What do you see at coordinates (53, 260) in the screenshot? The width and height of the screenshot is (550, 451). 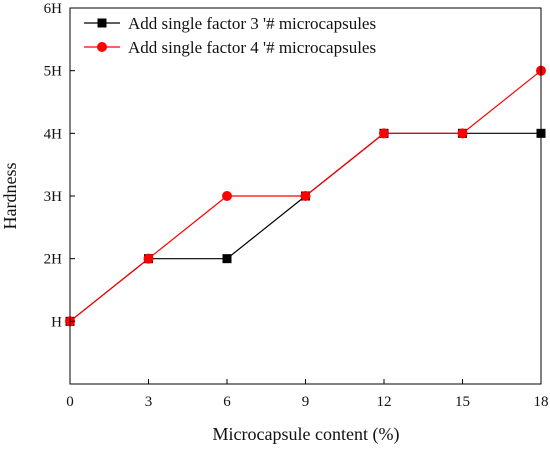 I see `y-tick-label: 2H` at bounding box center [53, 260].